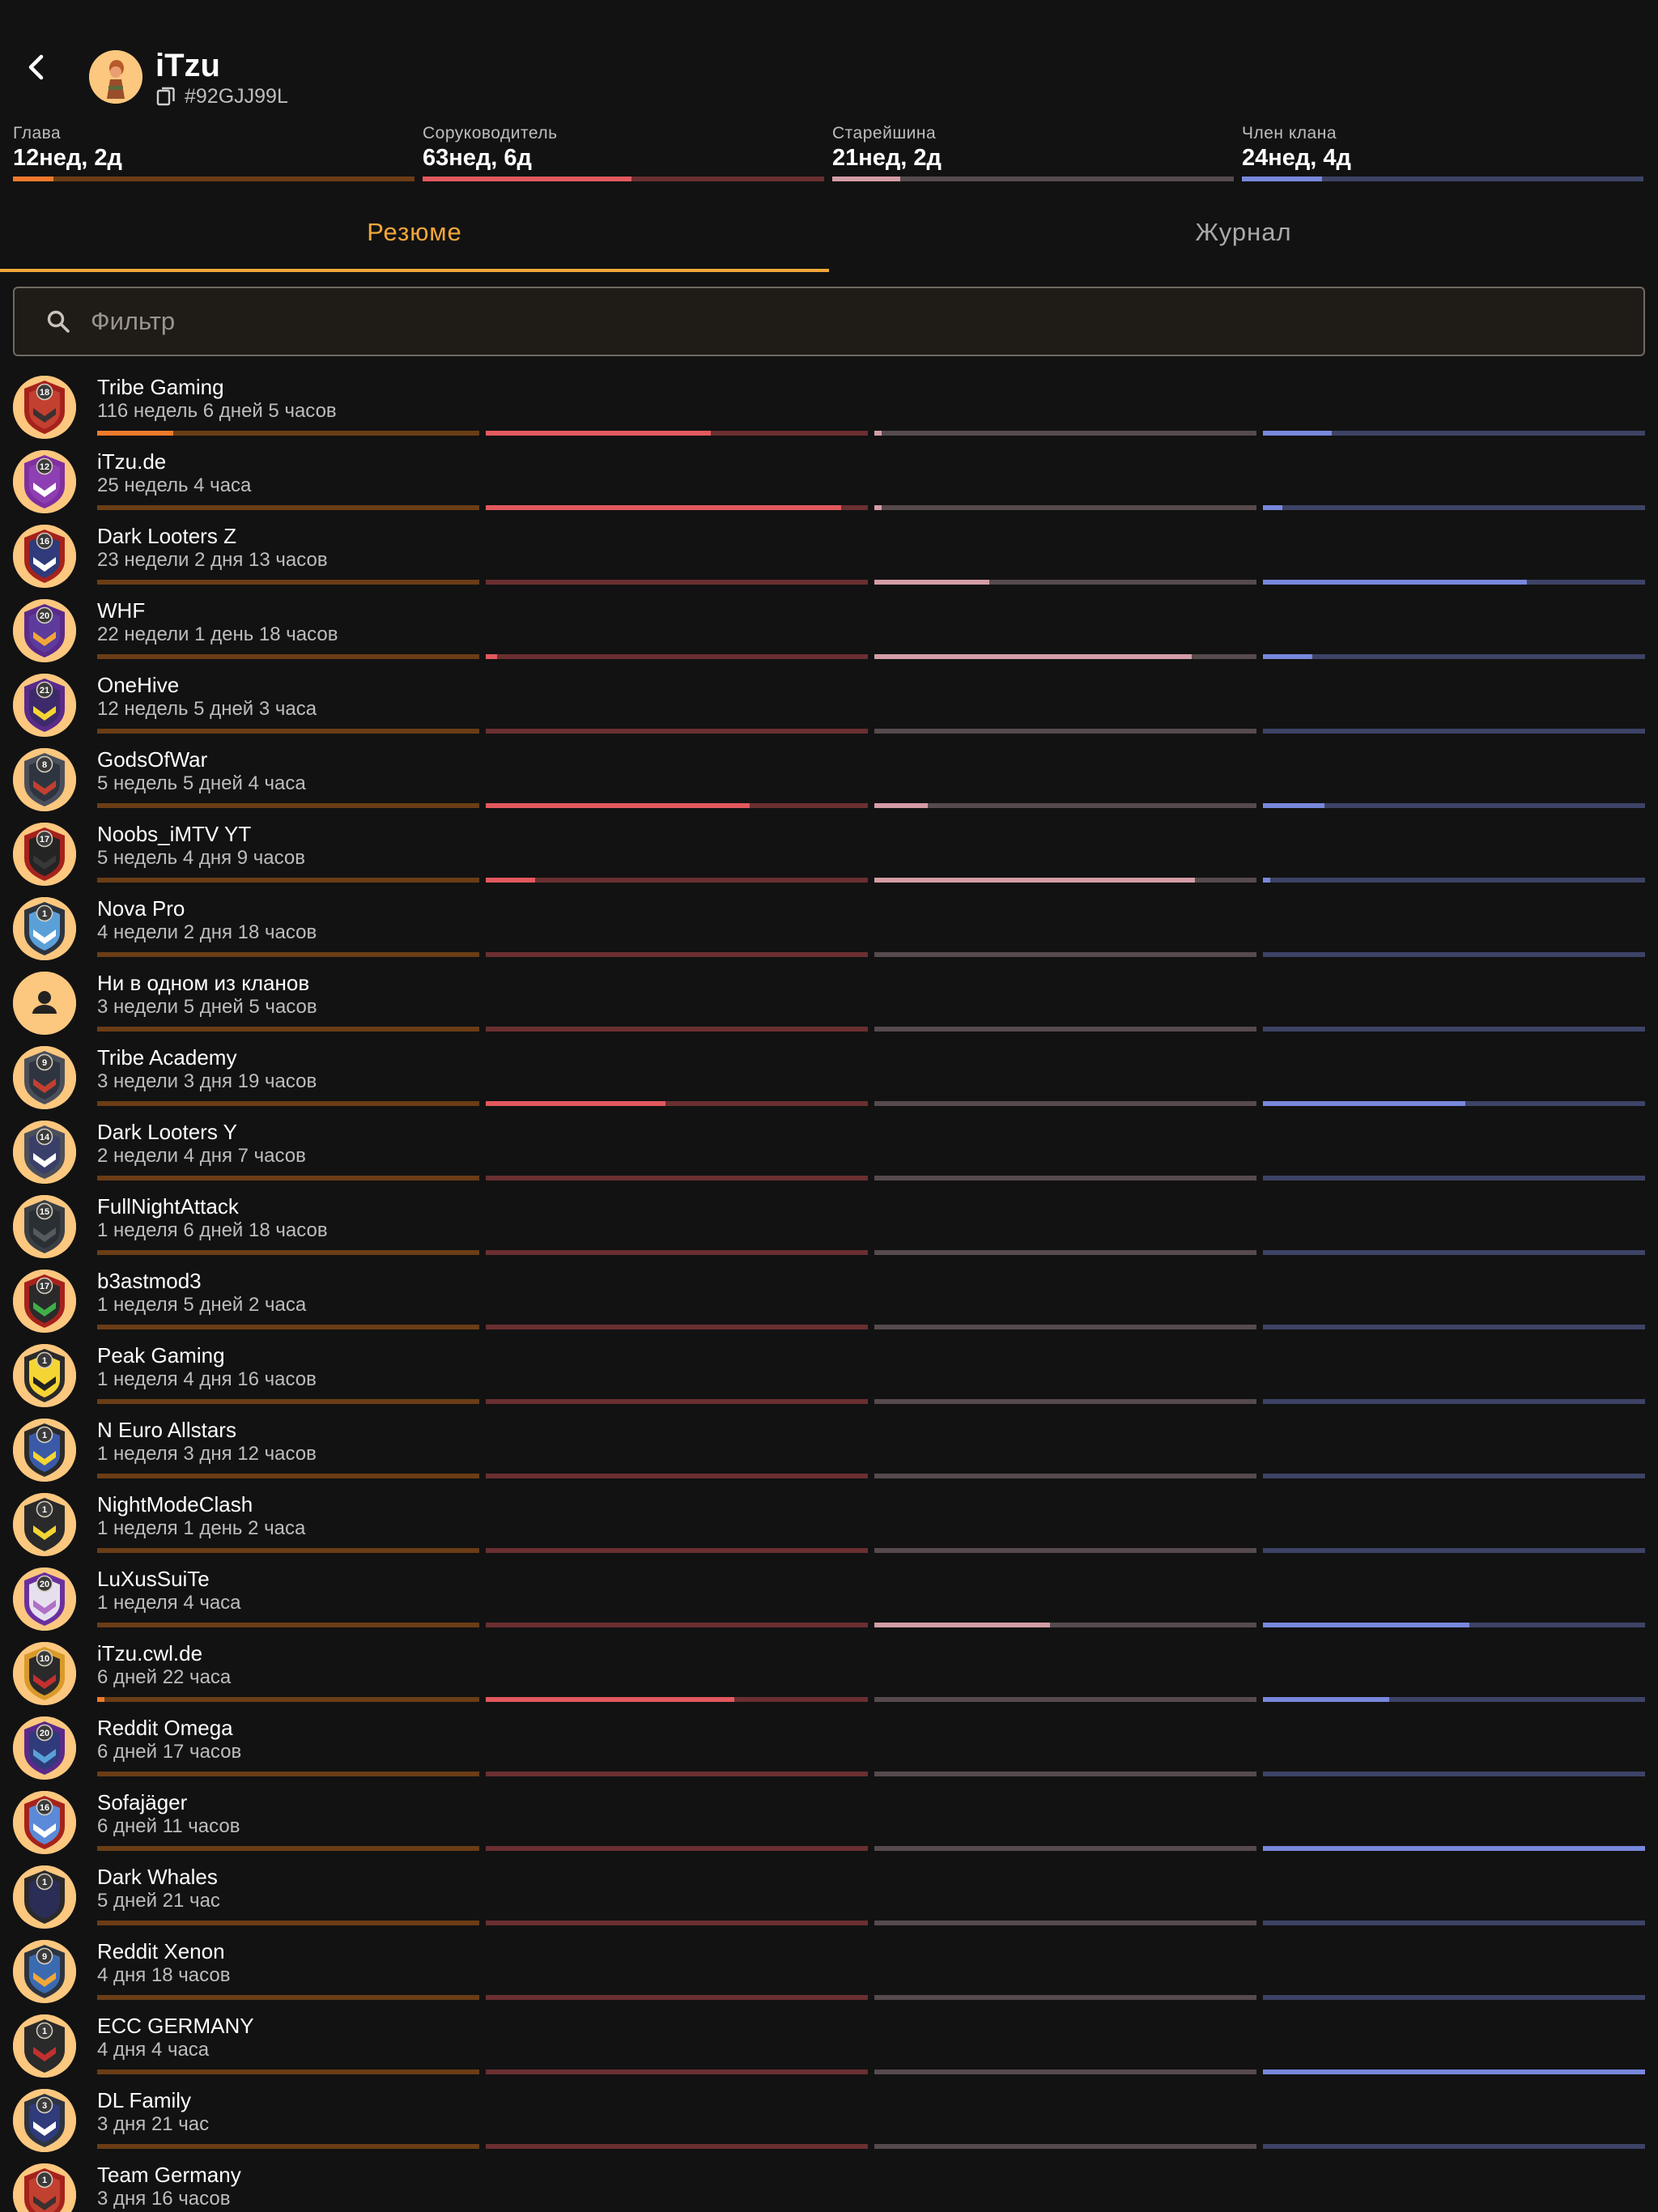 This screenshot has height=2212, width=1658. I want to click on tab-bar: Резюме Журнал, so click(829, 232).